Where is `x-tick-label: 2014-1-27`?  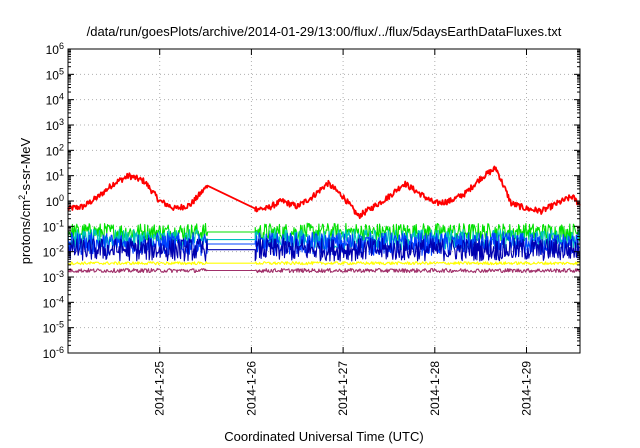 x-tick-label: 2014-1-27 is located at coordinates (343, 388).